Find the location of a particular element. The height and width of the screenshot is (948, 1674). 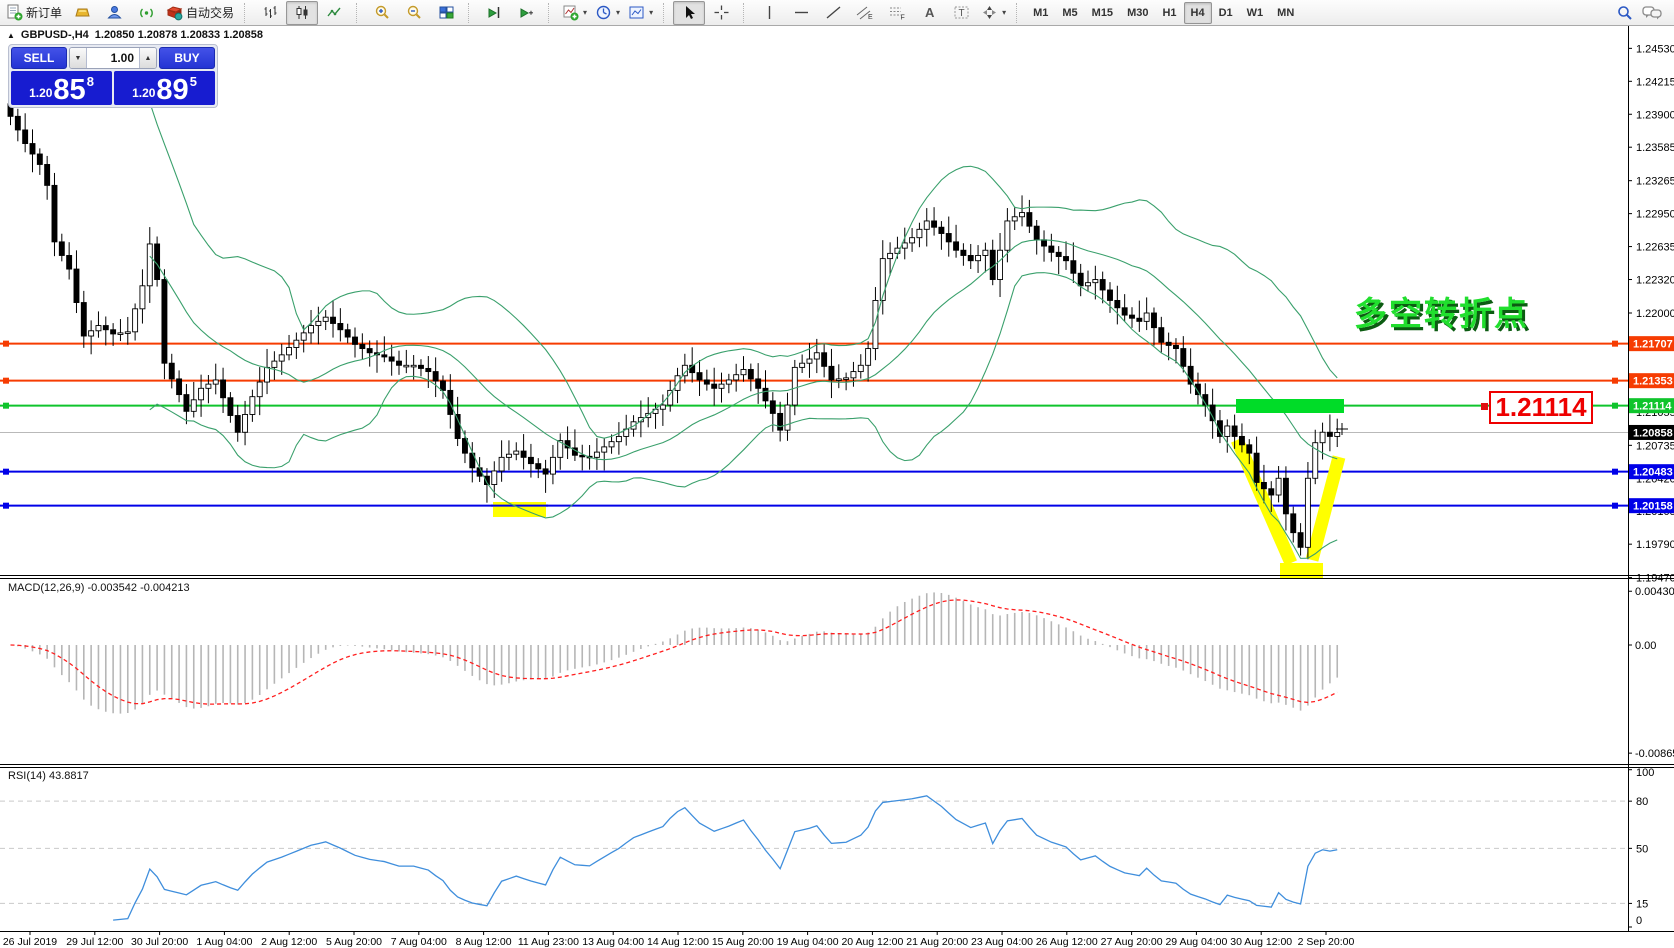

yellow-trendline-right is located at coordinates (1325, 508).